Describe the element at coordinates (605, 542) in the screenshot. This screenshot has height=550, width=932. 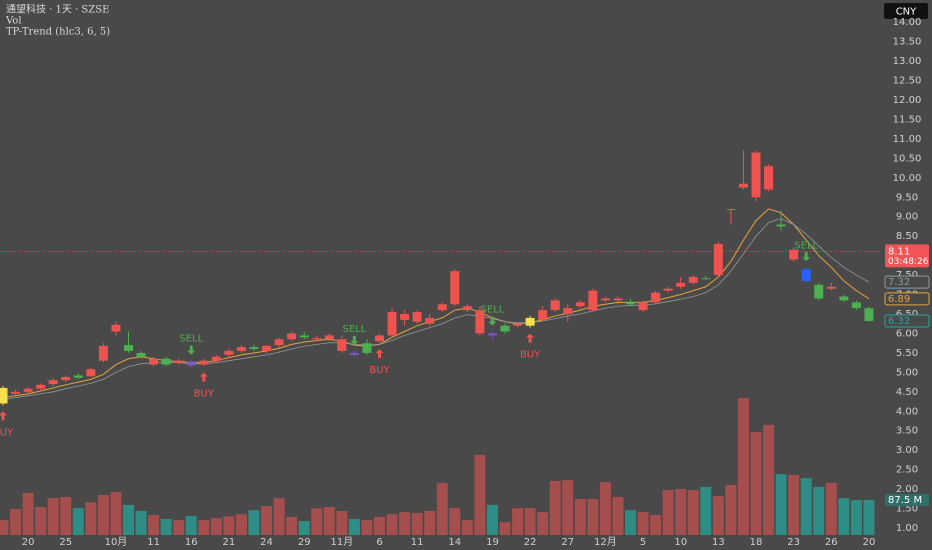
I see `x-tick-label: 12月` at that location.